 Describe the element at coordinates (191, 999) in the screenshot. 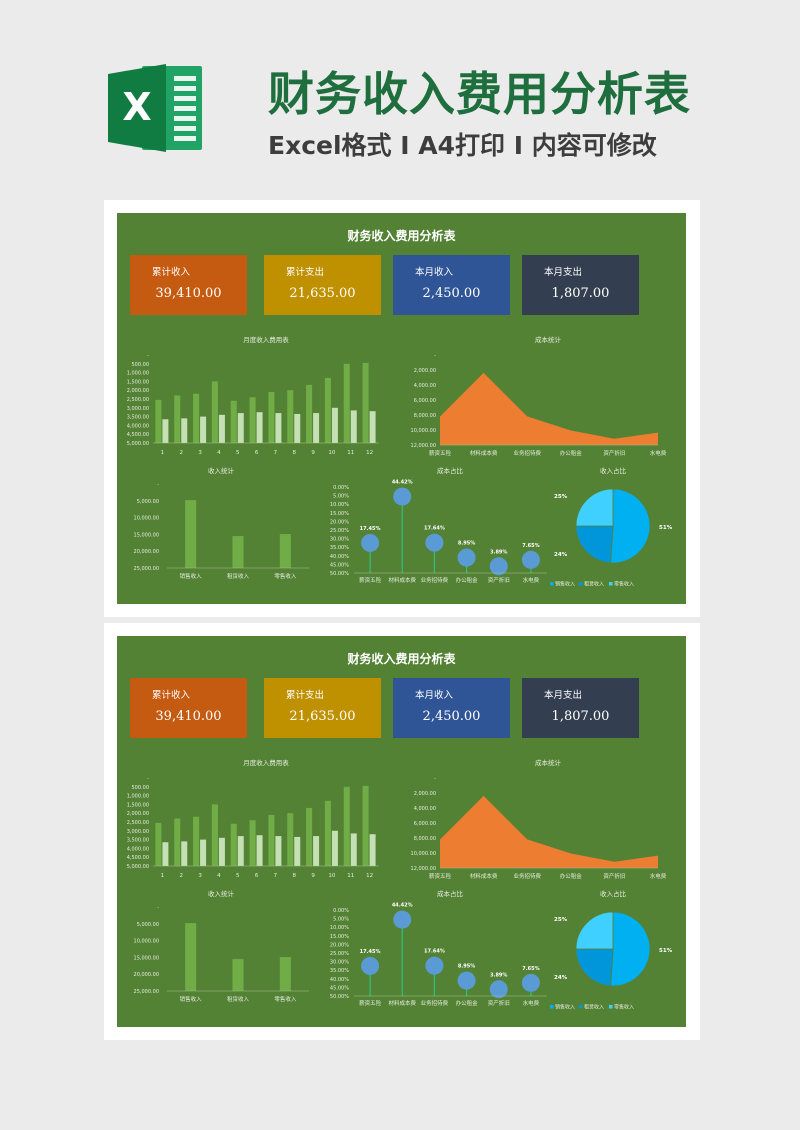

I see `x-tick-label: 销售收入` at that location.